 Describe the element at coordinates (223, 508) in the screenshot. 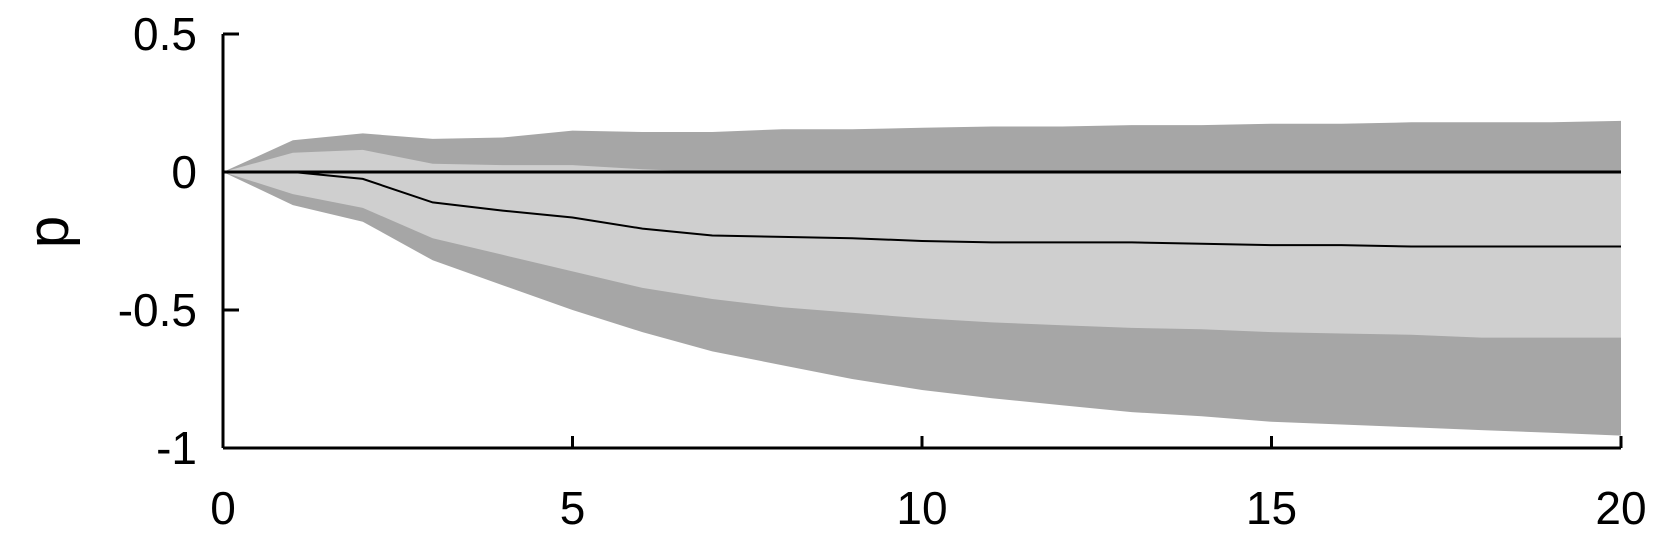

I see `x-tick-label: 0` at that location.